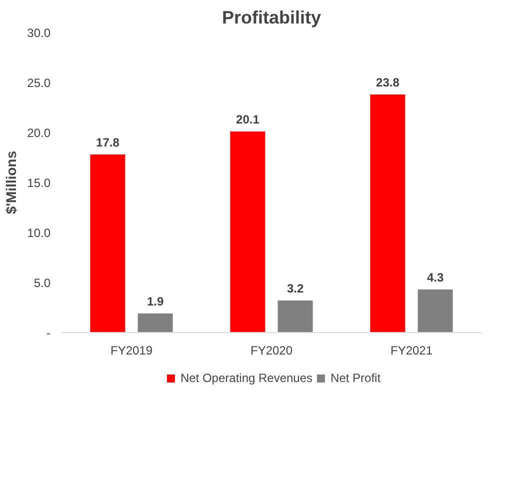 The width and height of the screenshot is (520, 477). I want to click on data-label: 1.9, so click(155, 301).